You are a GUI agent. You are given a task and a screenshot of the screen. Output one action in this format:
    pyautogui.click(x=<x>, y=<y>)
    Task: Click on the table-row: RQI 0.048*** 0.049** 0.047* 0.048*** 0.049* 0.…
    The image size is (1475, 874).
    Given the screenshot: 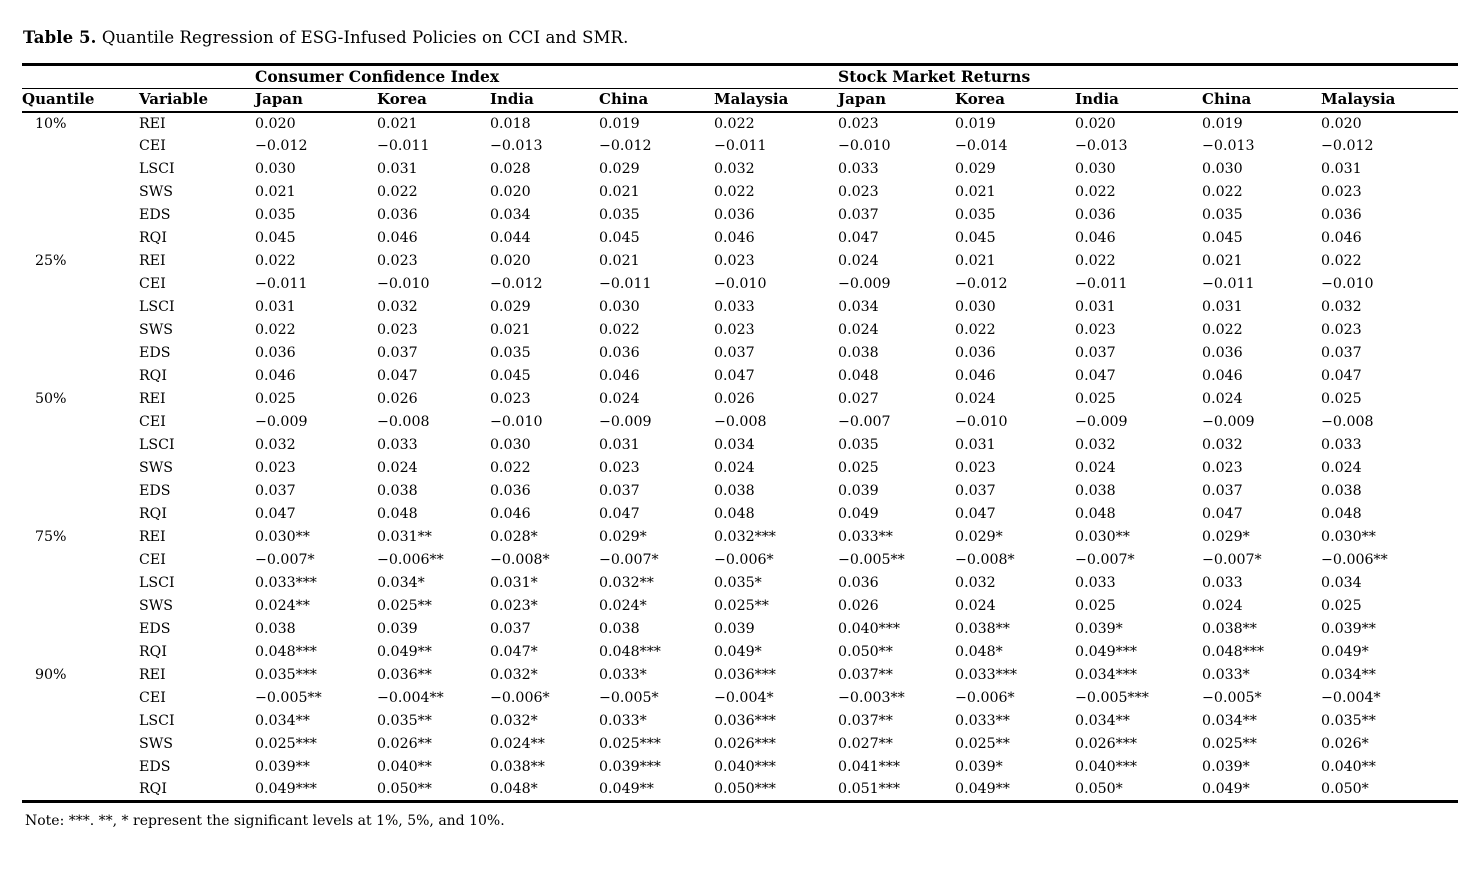 What is the action you would take?
    pyautogui.click(x=740, y=652)
    